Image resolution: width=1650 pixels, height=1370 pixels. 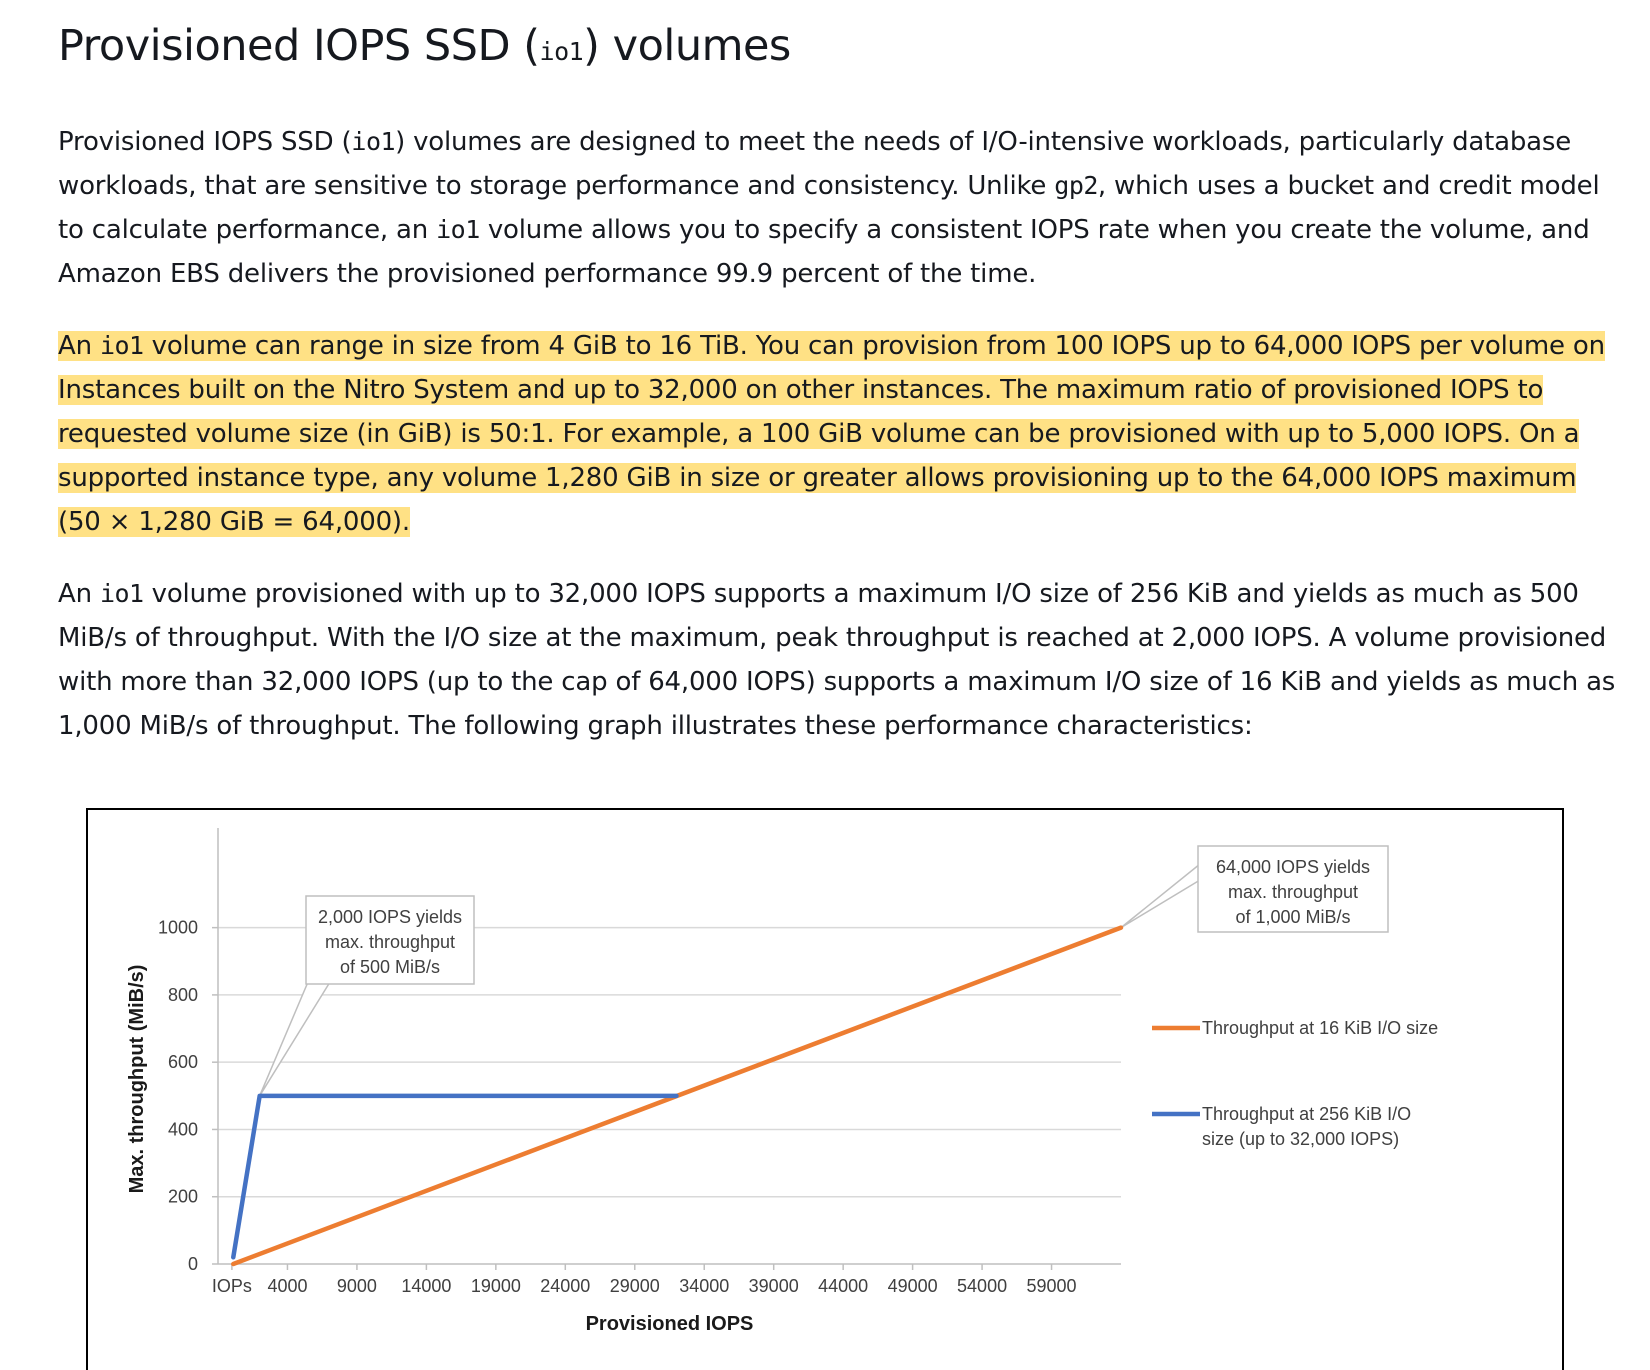 I want to click on callout-text: 2,000 IOPS yields, so click(x=390, y=917).